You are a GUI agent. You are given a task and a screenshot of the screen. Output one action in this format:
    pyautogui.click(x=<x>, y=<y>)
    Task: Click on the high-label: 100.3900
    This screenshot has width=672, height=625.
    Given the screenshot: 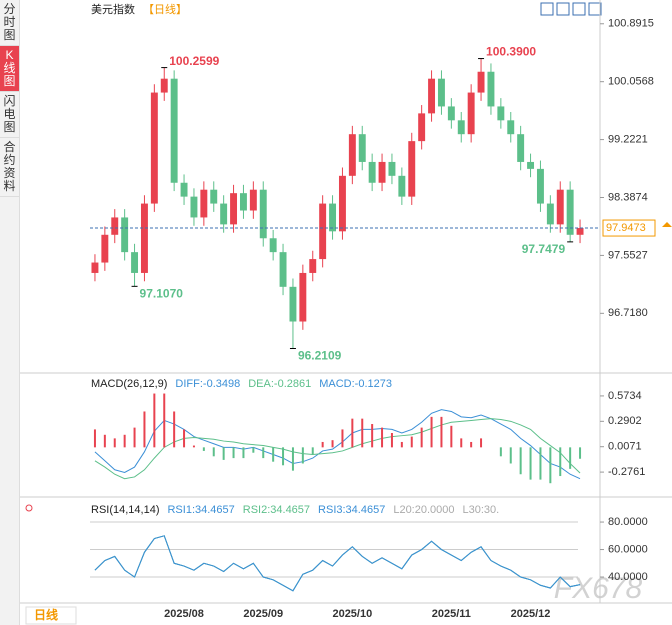 What is the action you would take?
    pyautogui.click(x=511, y=52)
    